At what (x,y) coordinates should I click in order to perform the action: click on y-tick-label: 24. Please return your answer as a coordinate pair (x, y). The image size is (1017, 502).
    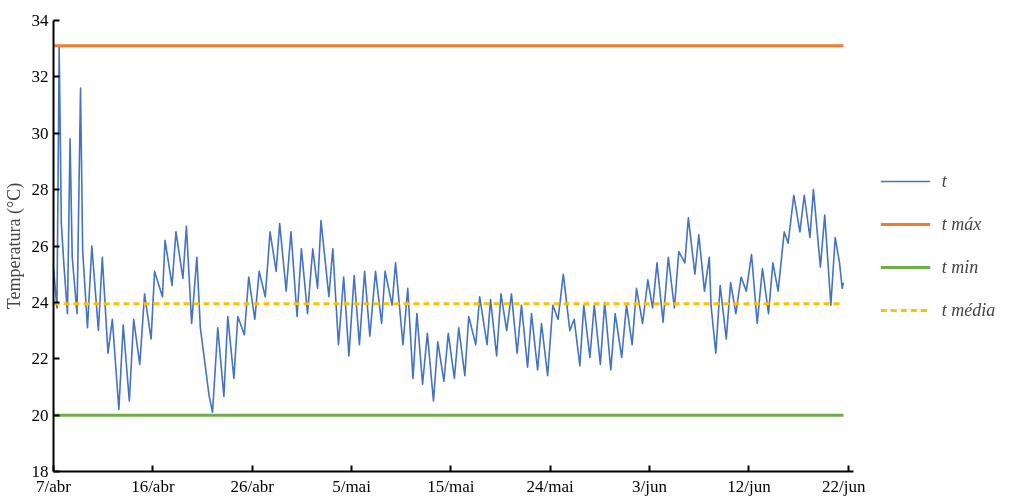
    Looking at the image, I should click on (40, 302).